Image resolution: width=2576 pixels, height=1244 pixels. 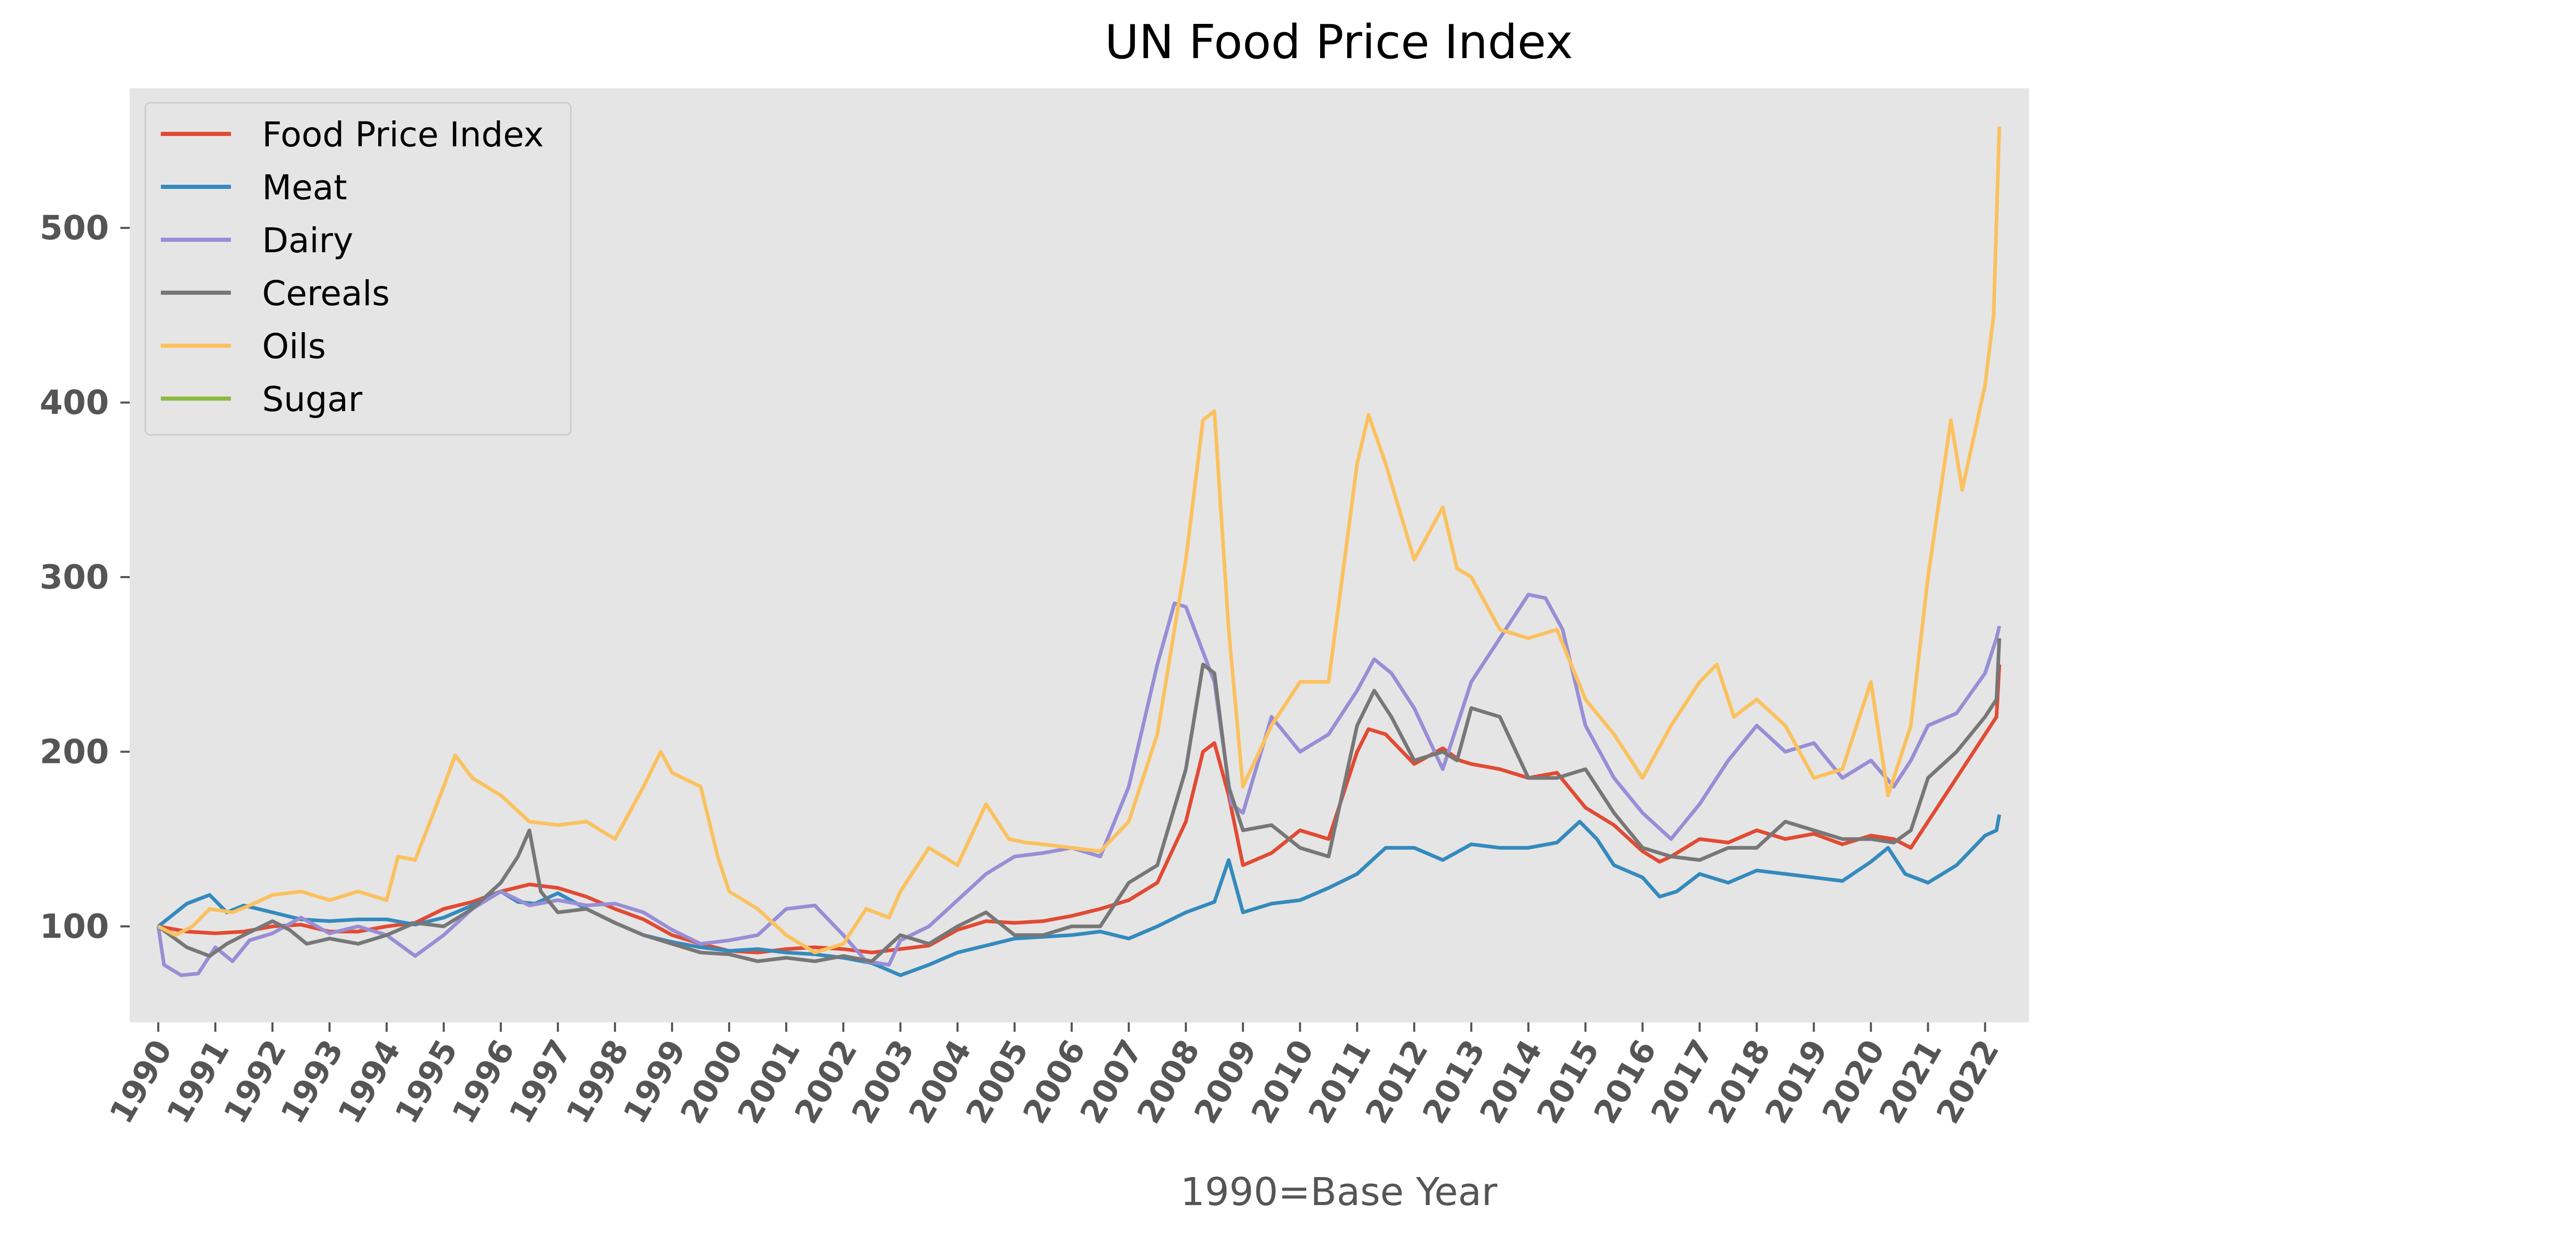 I want to click on y-tick-label: 500, so click(x=74, y=228).